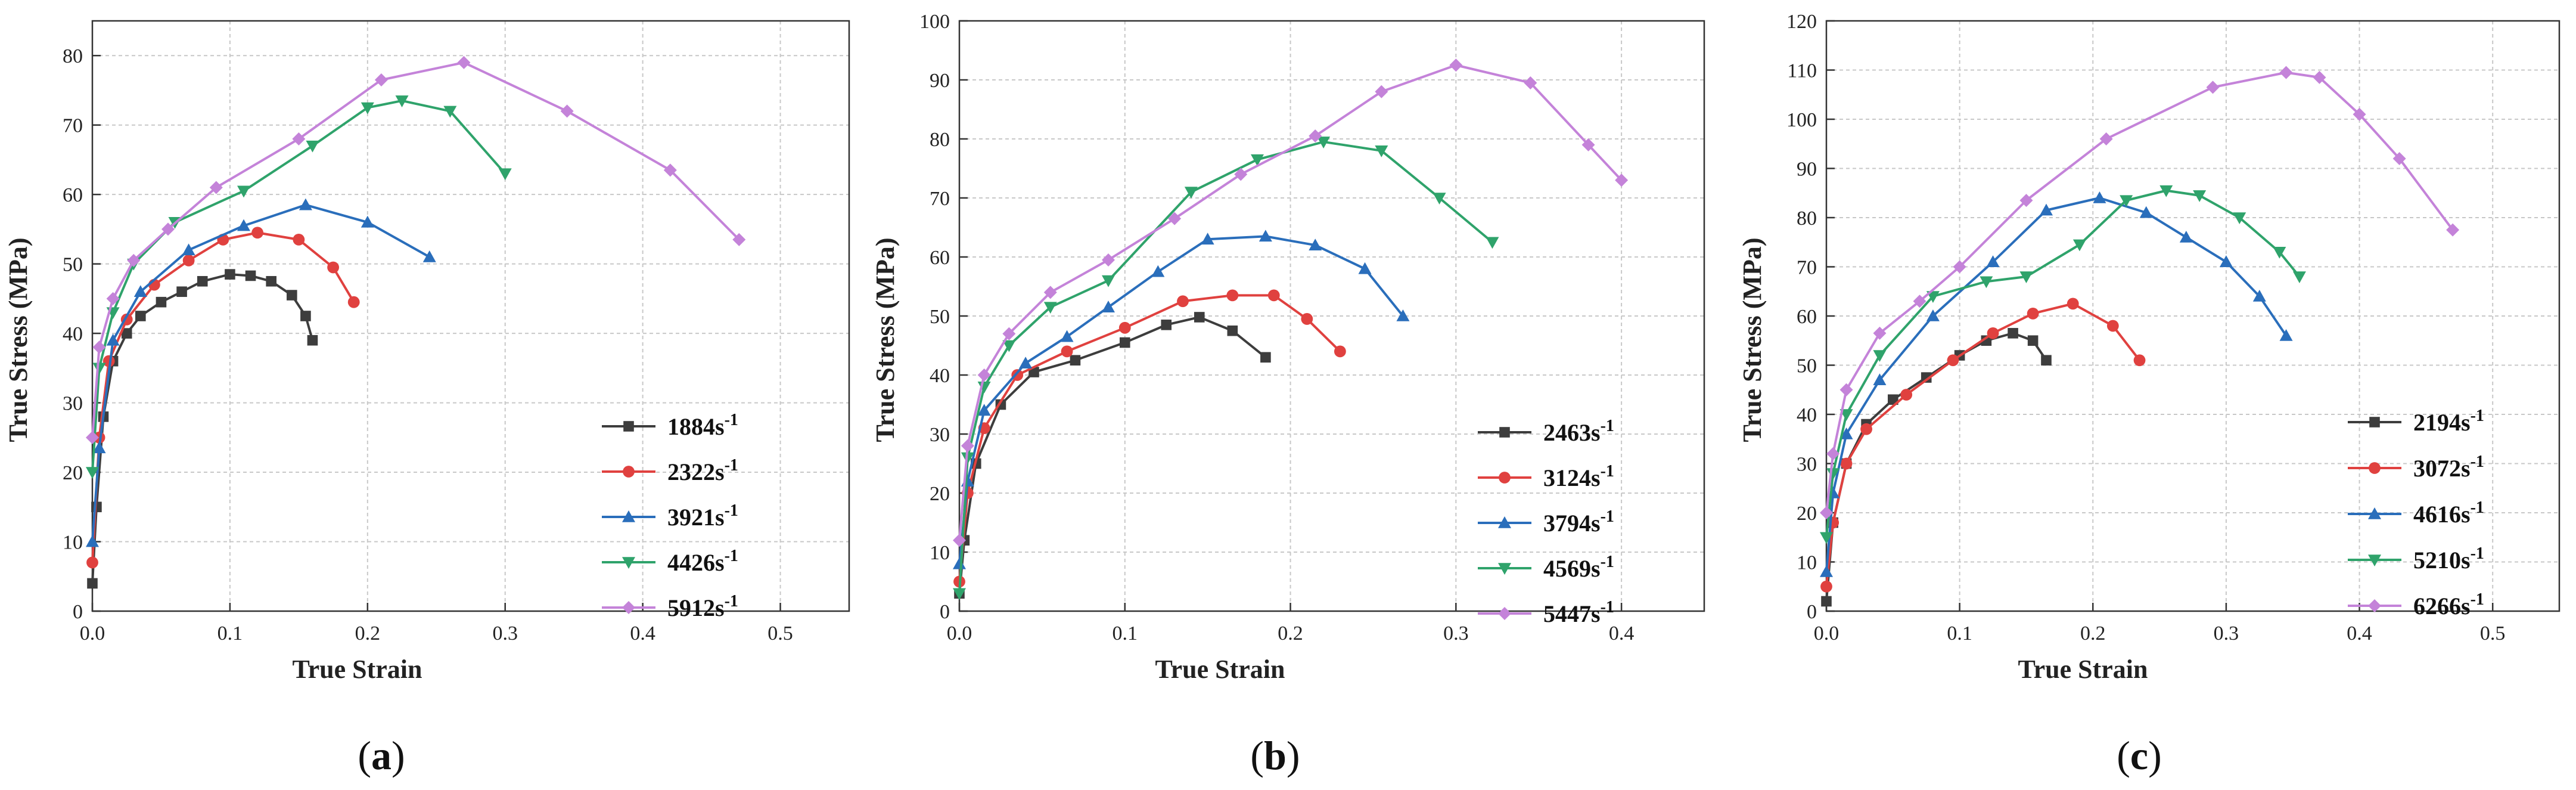 The image size is (2576, 790). What do you see at coordinates (2448, 421) in the screenshot?
I see `legend-label-2194: 2194s-1` at bounding box center [2448, 421].